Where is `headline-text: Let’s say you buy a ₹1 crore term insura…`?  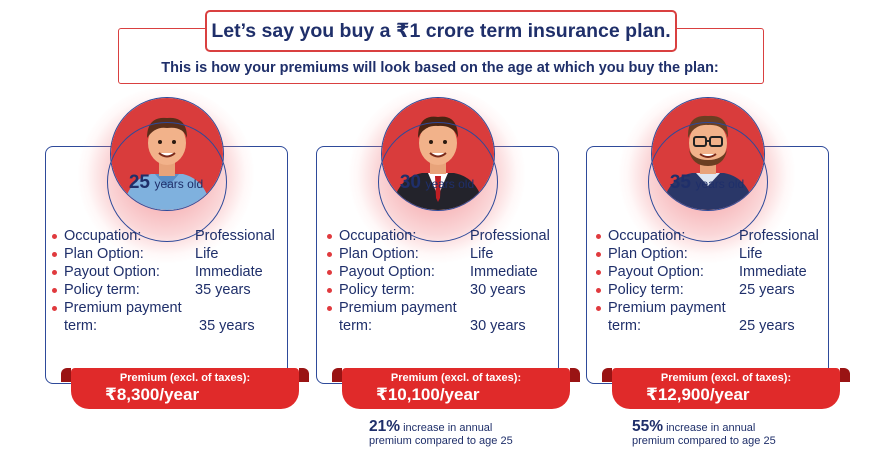 headline-text: Let’s say you buy a ₹1 crore term insura… is located at coordinates (441, 31).